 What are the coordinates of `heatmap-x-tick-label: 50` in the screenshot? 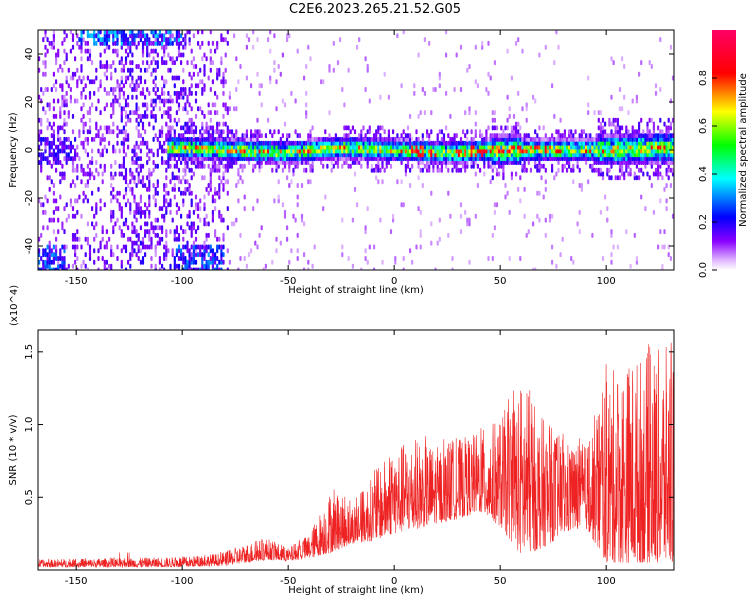 It's located at (500, 281).